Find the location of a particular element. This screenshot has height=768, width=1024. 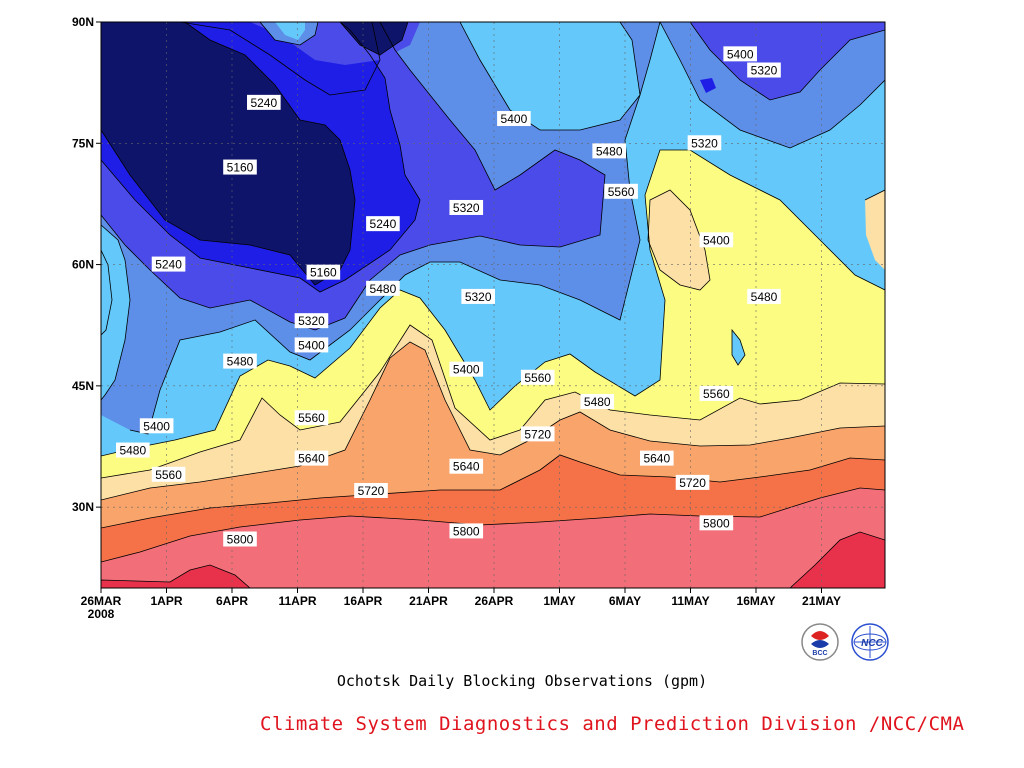

x-tick-label: 1MAY is located at coordinates (559, 601).